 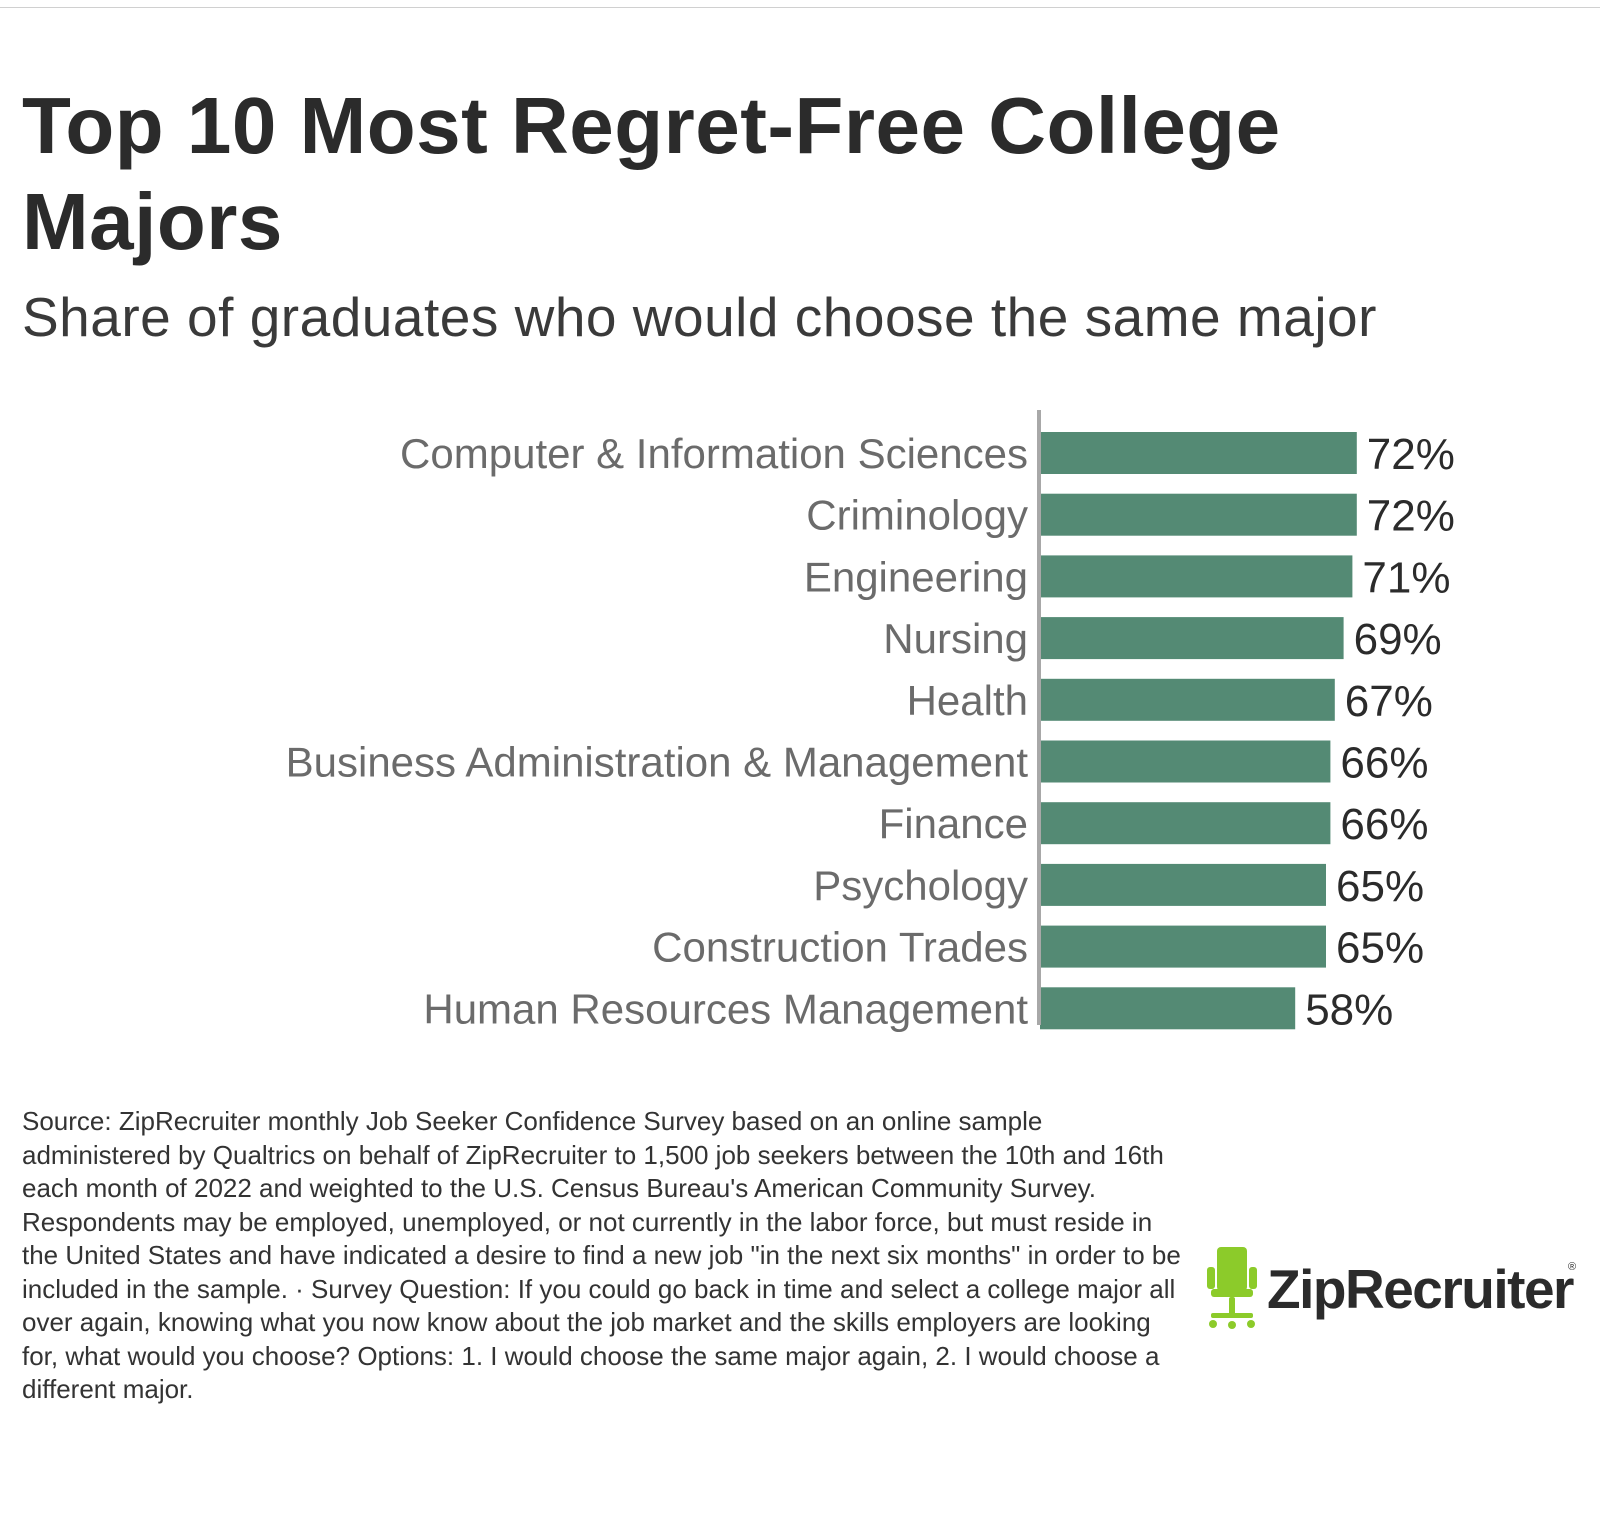 What do you see at coordinates (1232, 1288) in the screenshot?
I see `chair-icon` at bounding box center [1232, 1288].